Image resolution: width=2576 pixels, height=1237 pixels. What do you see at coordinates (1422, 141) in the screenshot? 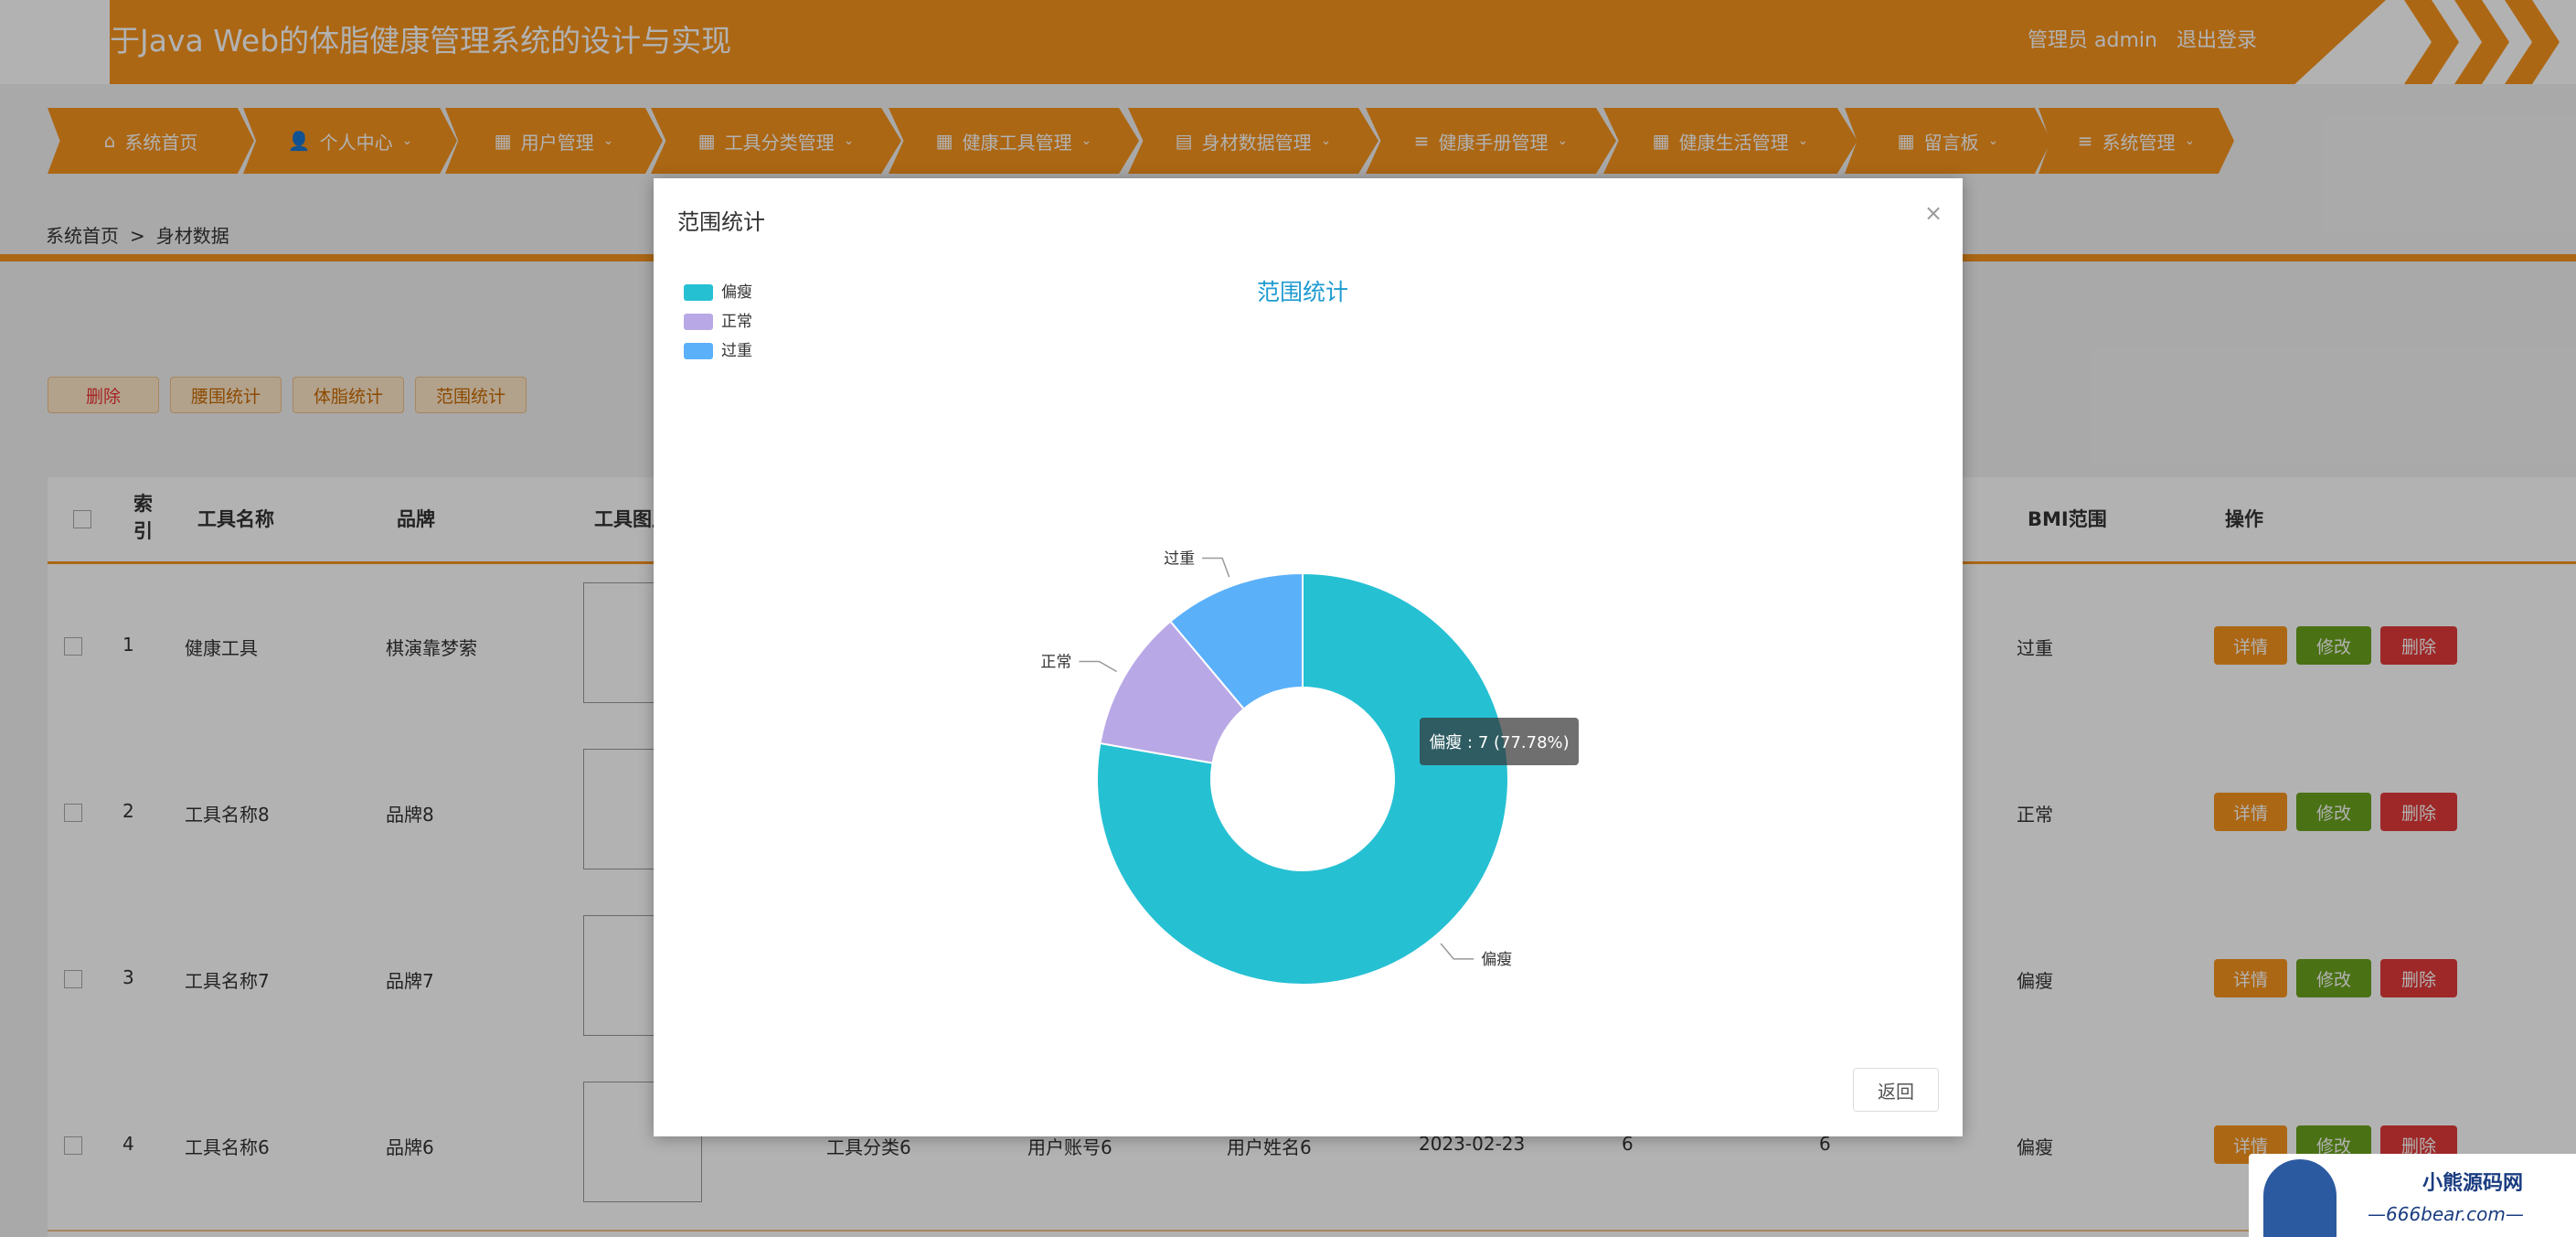
I see `list-icon: ≡` at bounding box center [1422, 141].